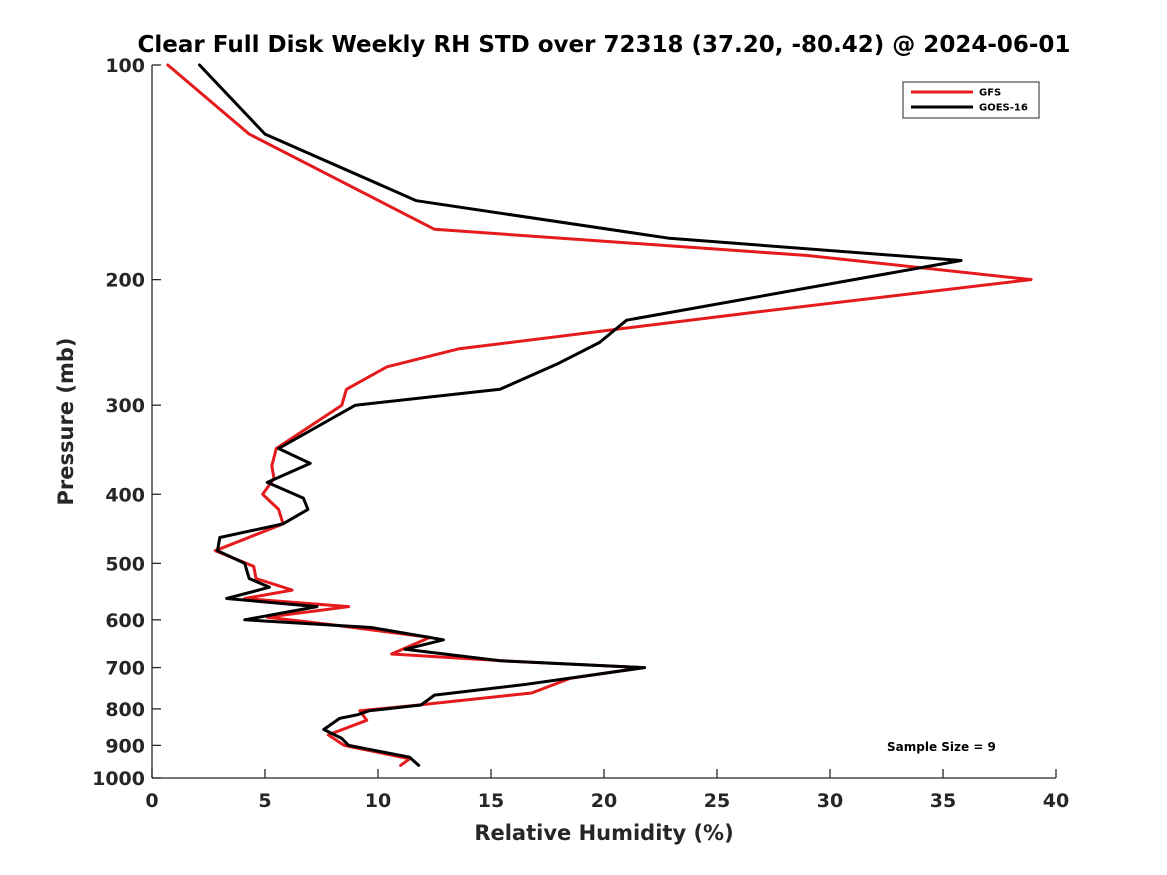 Image resolution: width=1167 pixels, height=875 pixels. Describe the element at coordinates (603, 833) in the screenshot. I see `x-axis-title: Relative Humidity (%)` at that location.